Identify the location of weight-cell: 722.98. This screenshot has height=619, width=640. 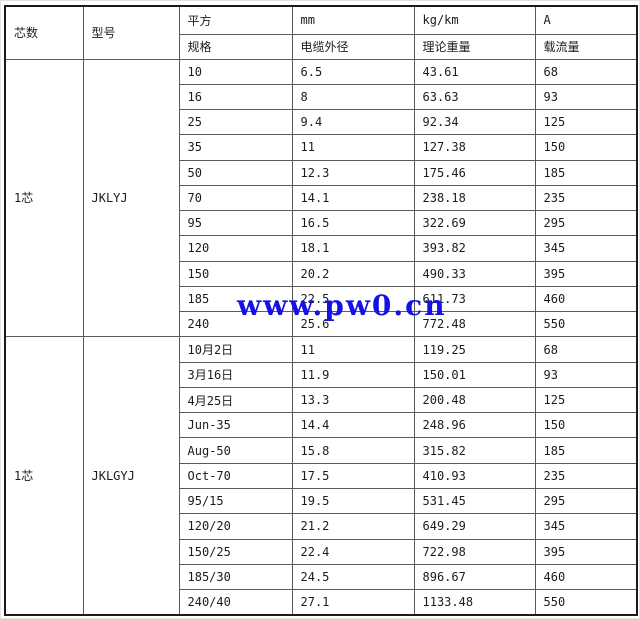
(474, 551).